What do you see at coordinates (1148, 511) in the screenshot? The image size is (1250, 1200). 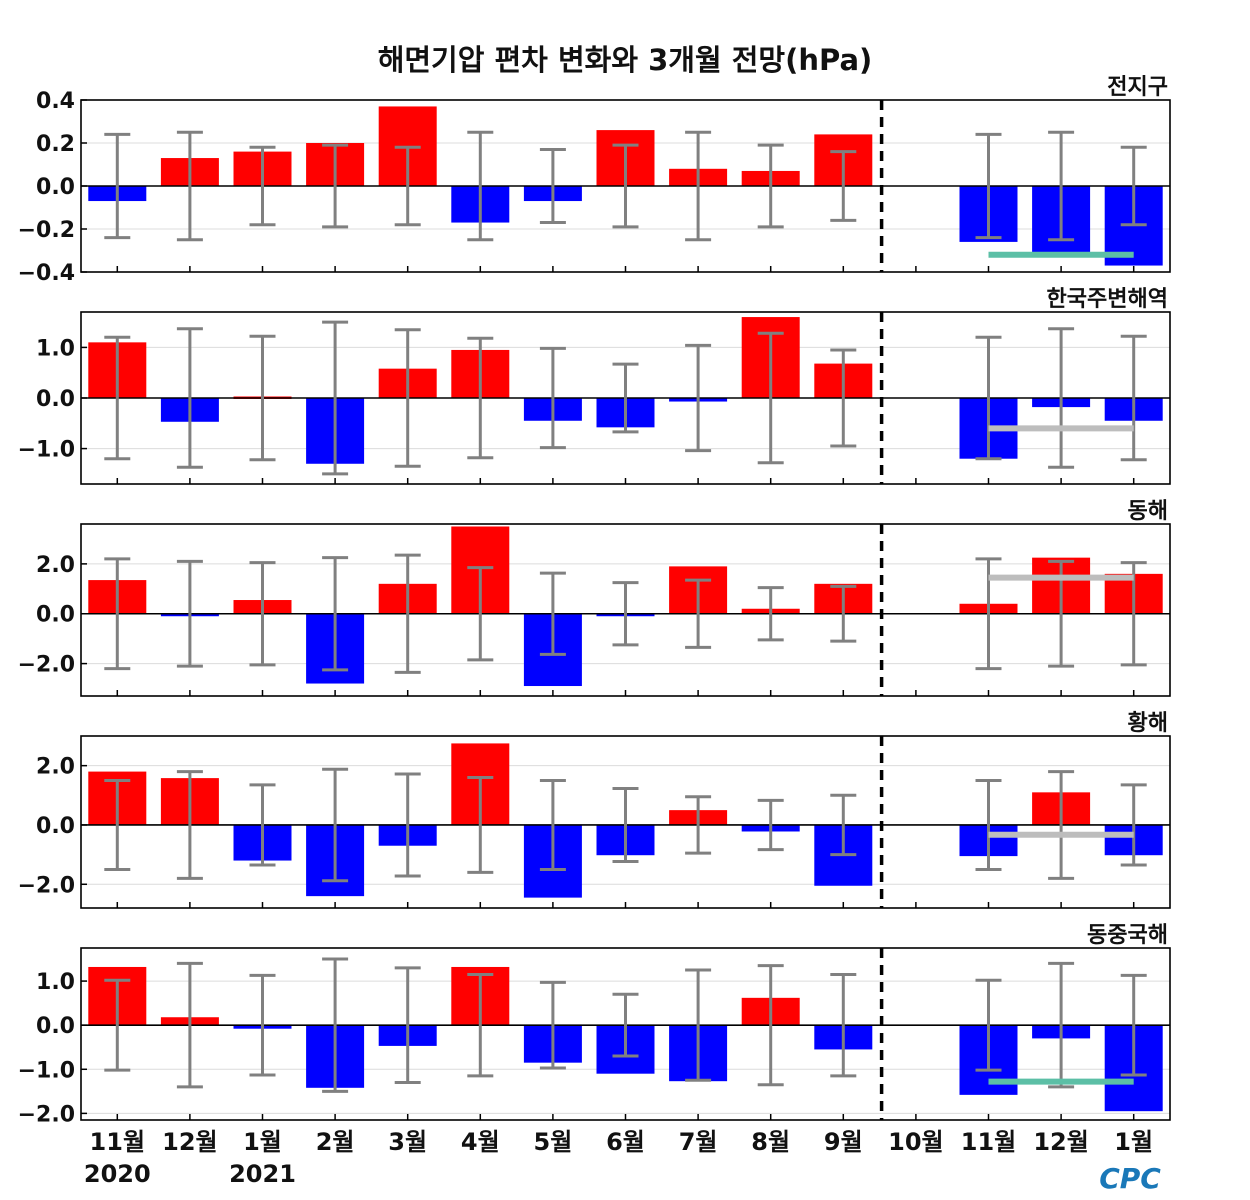 I see `panel-title: 동해` at bounding box center [1148, 511].